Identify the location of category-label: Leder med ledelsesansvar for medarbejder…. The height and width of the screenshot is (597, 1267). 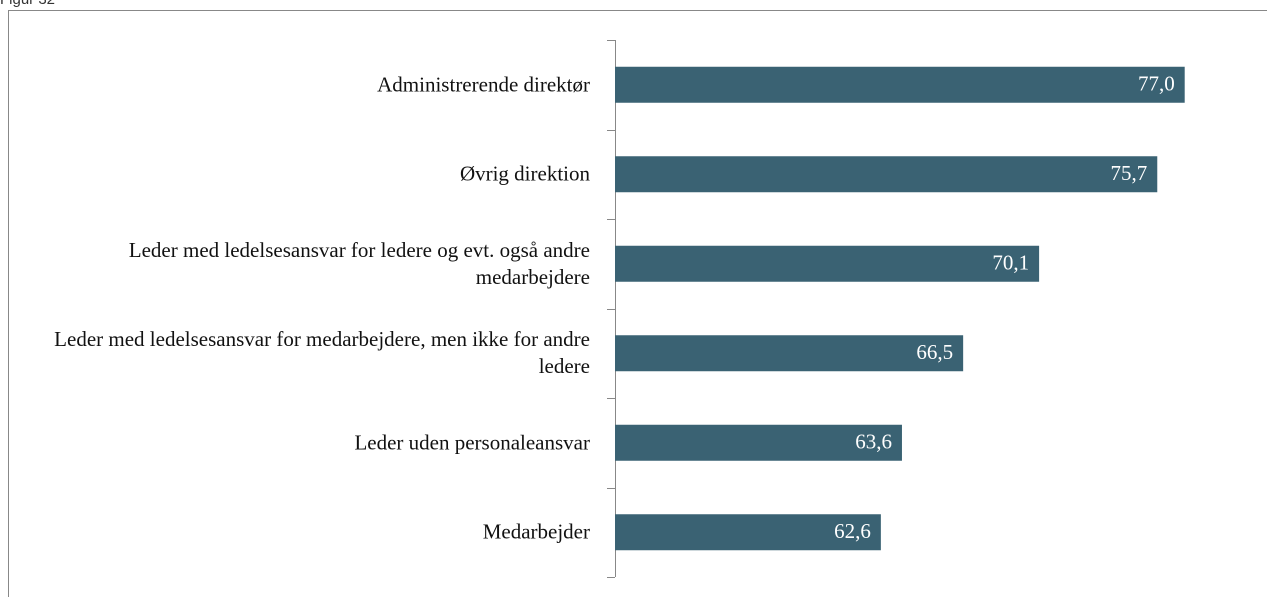
(322, 353).